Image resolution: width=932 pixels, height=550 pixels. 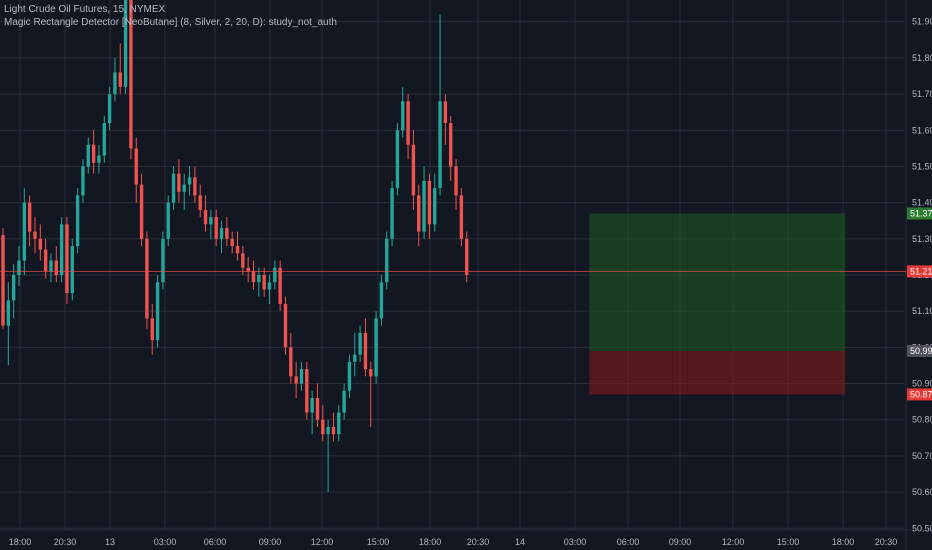 I want to click on price-badge-label: 51.37, so click(x=921, y=213).